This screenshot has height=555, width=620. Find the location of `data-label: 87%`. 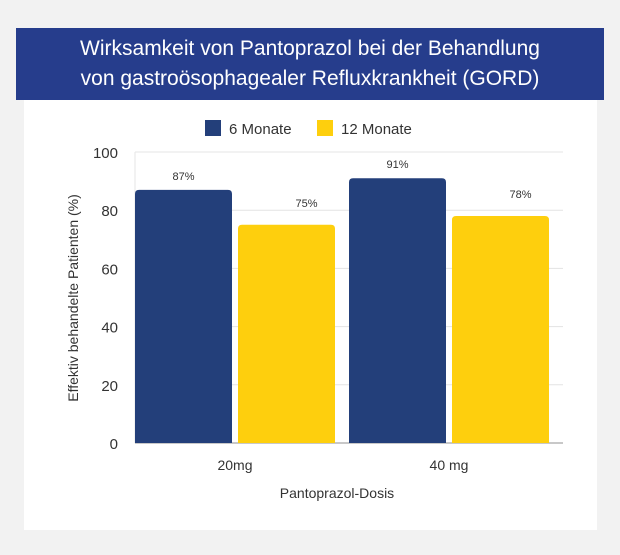

data-label: 87% is located at coordinates (183, 177).